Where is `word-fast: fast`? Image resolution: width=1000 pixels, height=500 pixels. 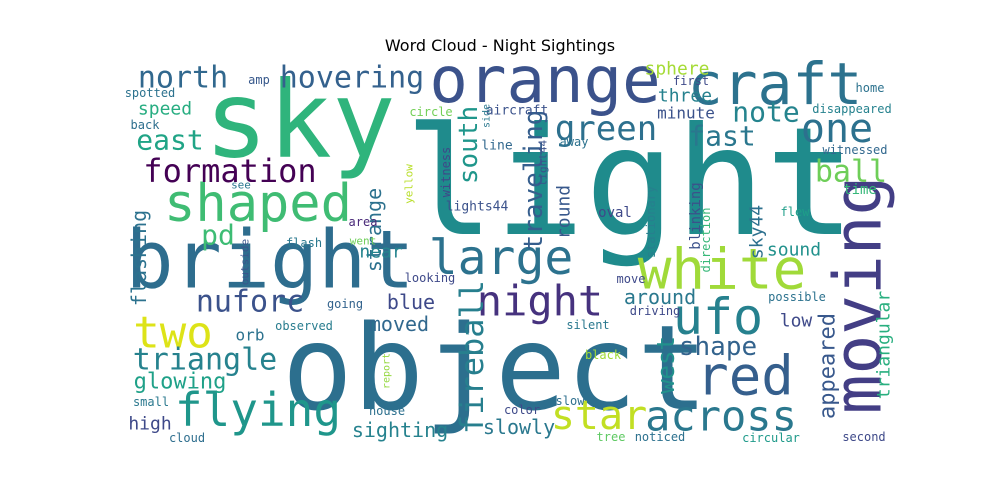
word-fast: fast is located at coordinates (721, 136).